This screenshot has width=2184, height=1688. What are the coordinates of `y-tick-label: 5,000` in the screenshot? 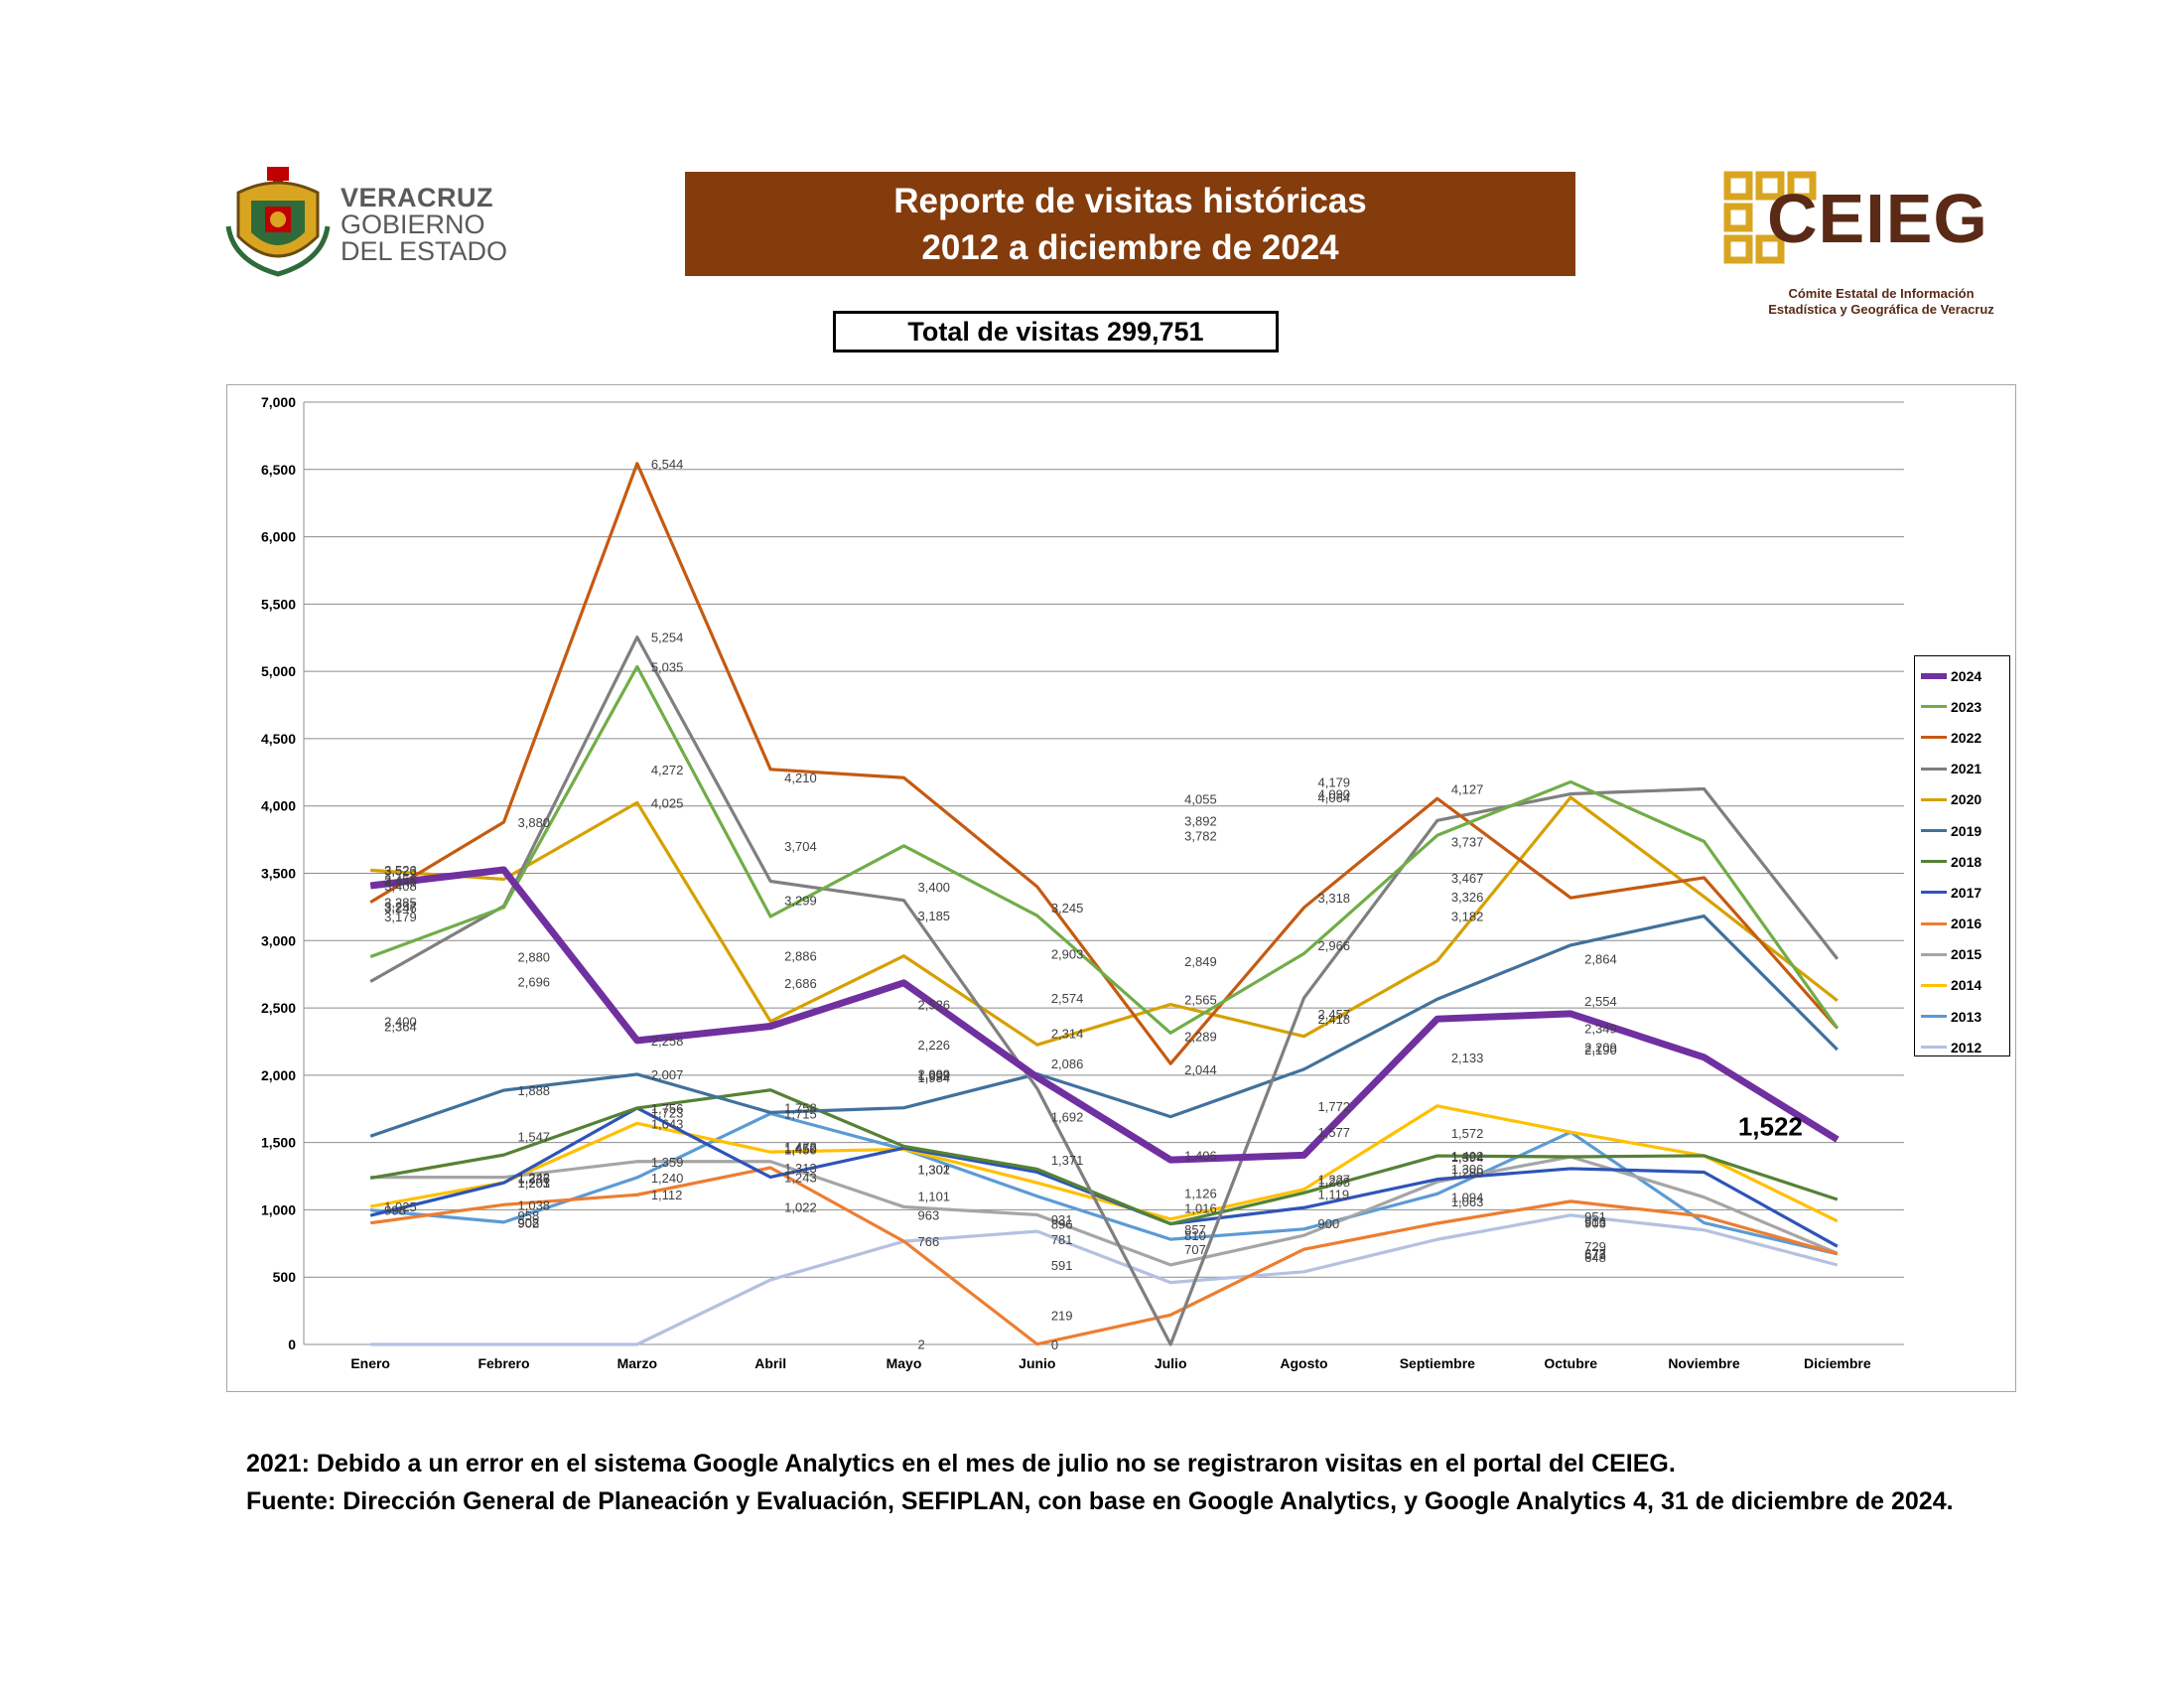 It's located at (278, 671).